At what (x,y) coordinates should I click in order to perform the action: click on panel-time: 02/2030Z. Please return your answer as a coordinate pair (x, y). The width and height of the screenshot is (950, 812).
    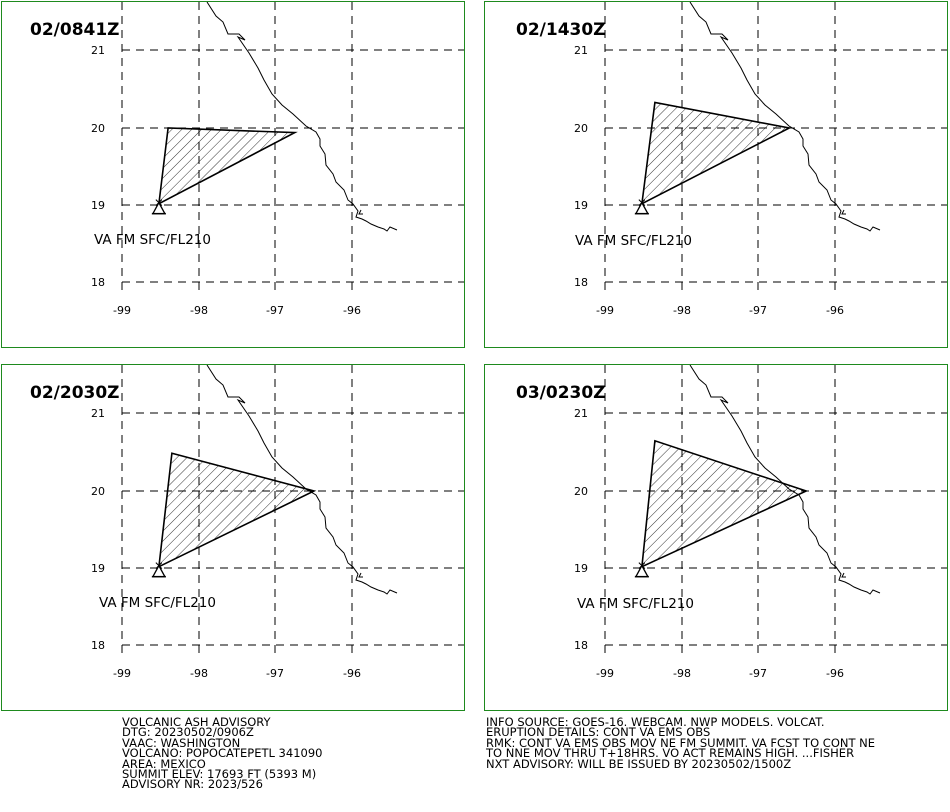
    Looking at the image, I should click on (75, 393).